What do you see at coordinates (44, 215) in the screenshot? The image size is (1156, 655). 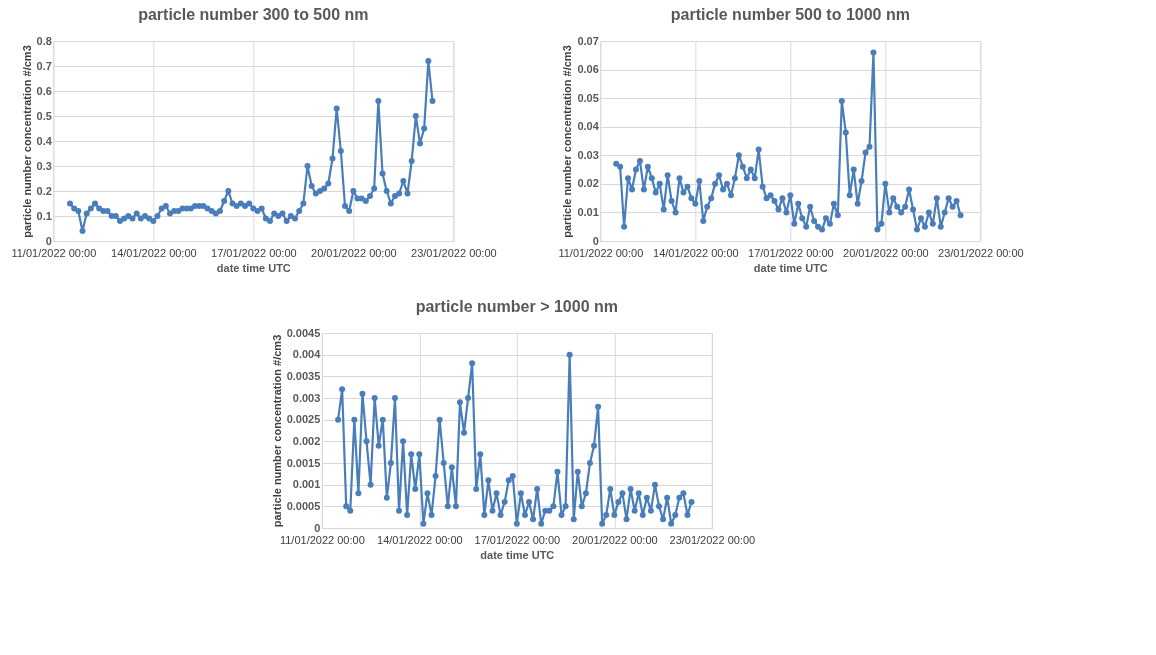 I see `y-tick-label: 0.1` at bounding box center [44, 215].